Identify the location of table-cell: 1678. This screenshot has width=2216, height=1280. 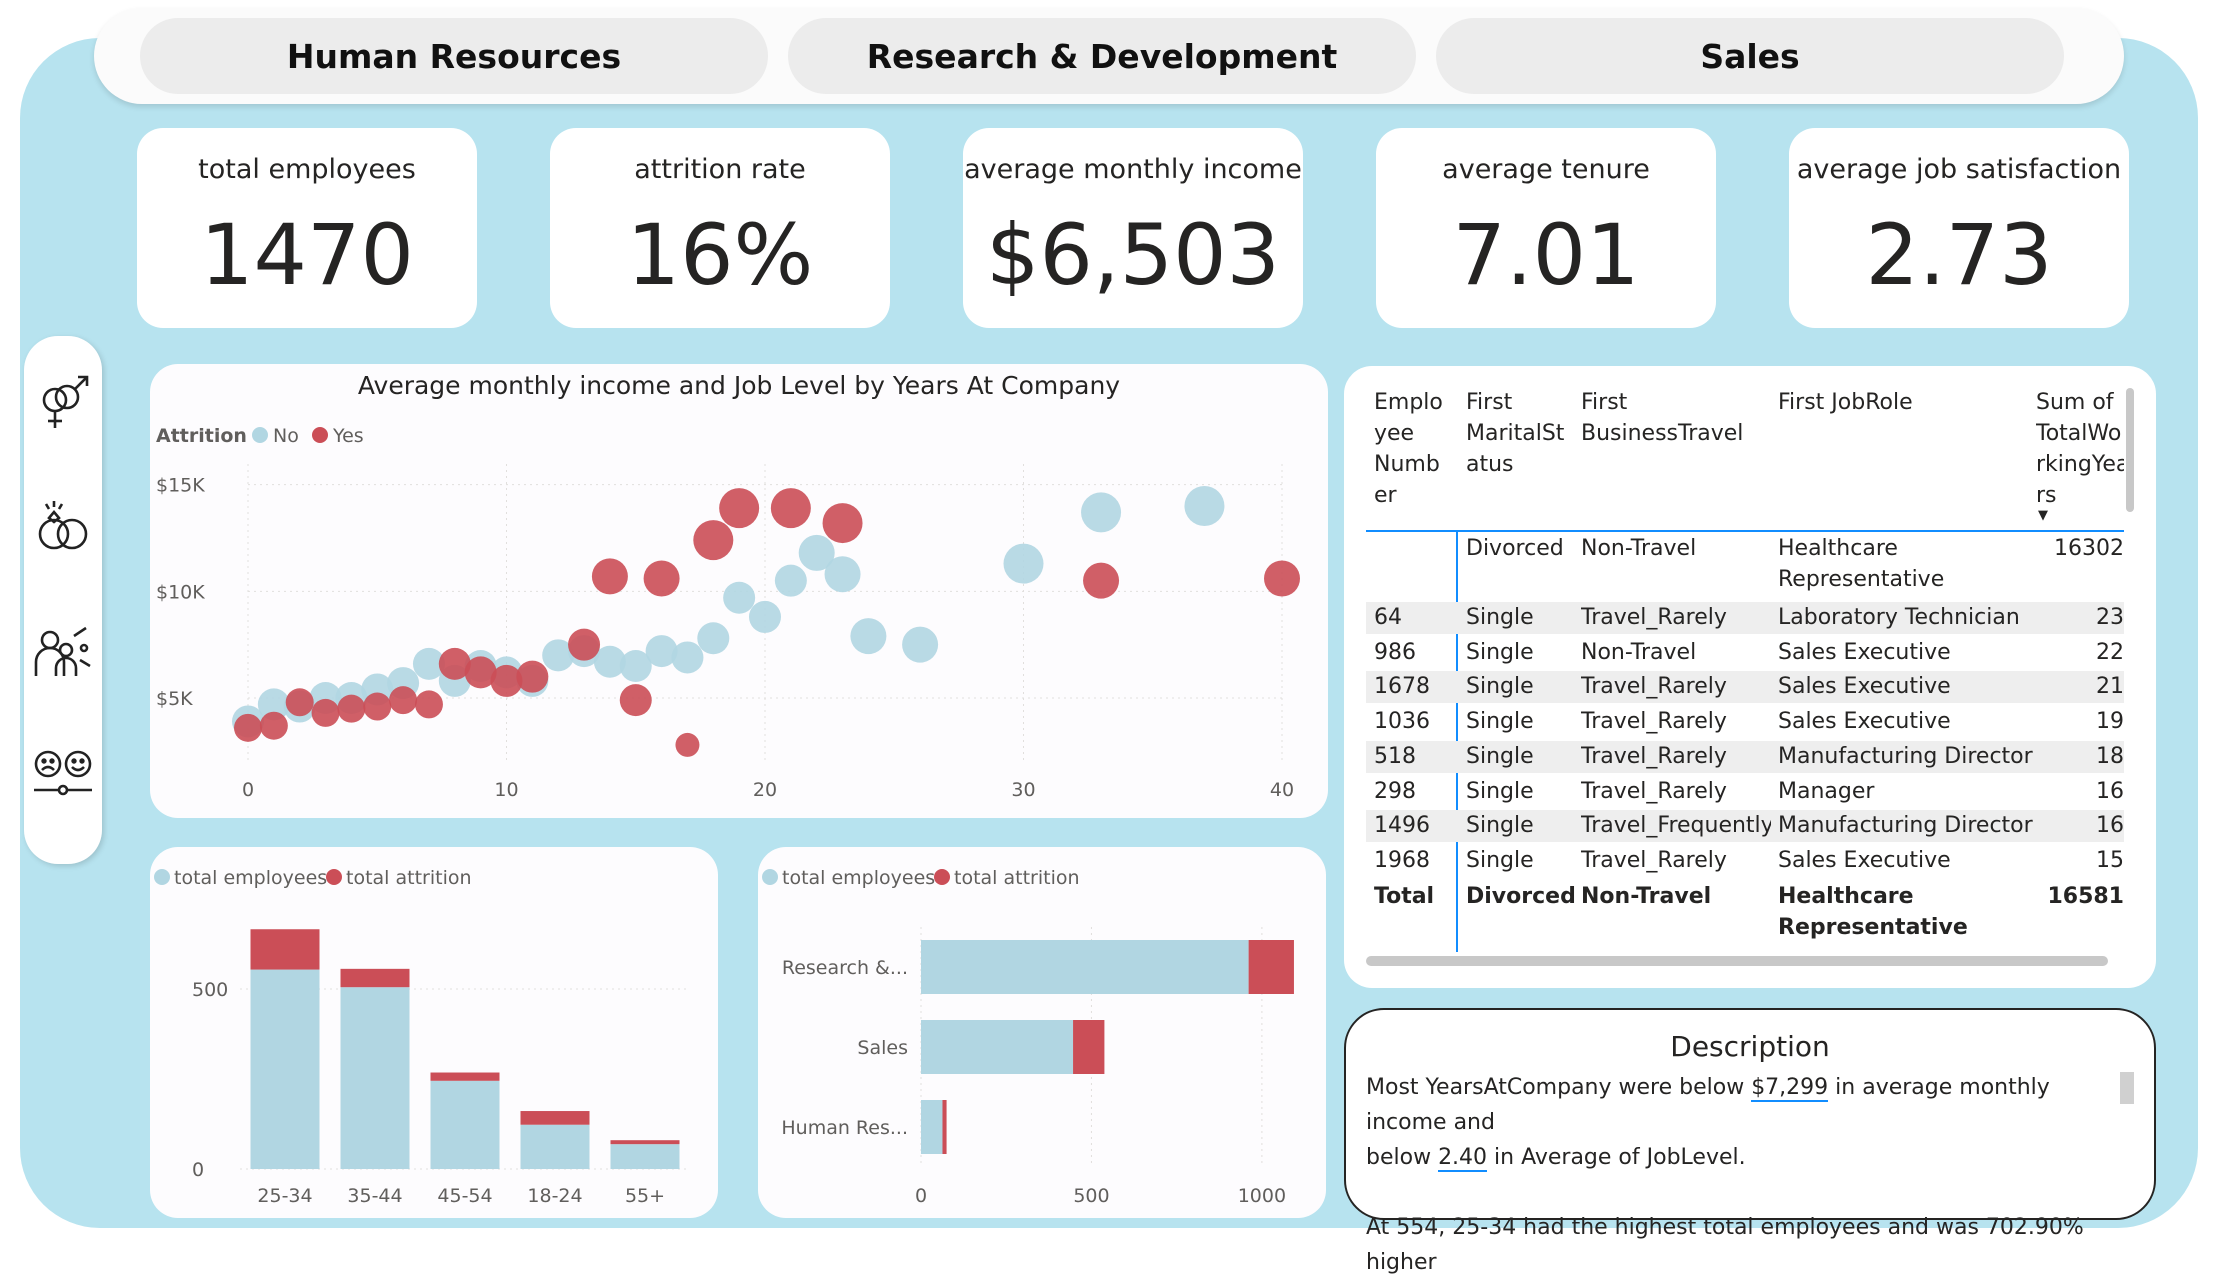
(1402, 687).